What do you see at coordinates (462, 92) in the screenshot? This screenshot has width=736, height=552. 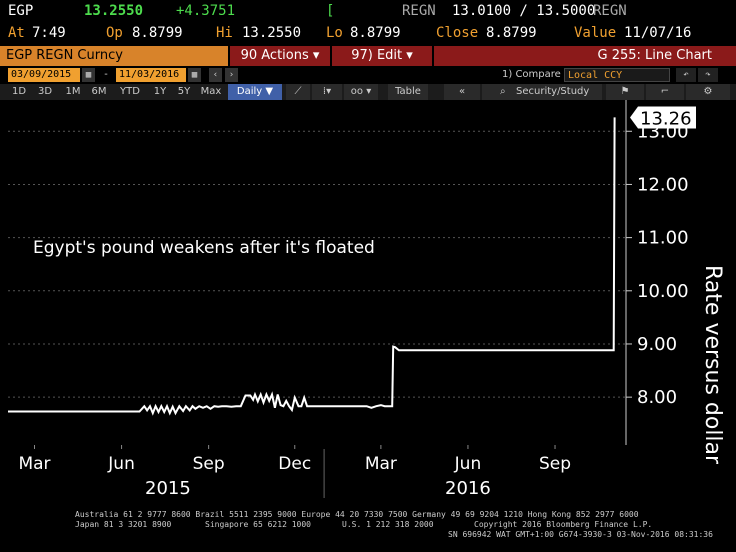 I see `collapse-button: «` at bounding box center [462, 92].